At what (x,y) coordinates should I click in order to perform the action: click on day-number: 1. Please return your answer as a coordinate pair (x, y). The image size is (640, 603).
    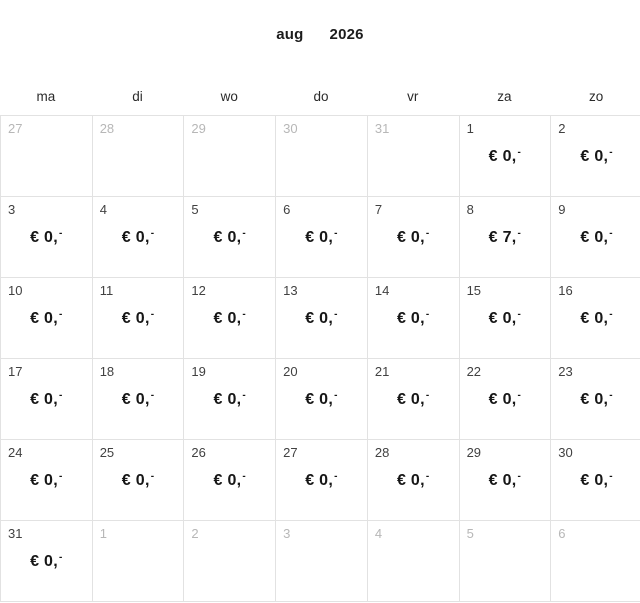
    Looking at the image, I should click on (470, 128).